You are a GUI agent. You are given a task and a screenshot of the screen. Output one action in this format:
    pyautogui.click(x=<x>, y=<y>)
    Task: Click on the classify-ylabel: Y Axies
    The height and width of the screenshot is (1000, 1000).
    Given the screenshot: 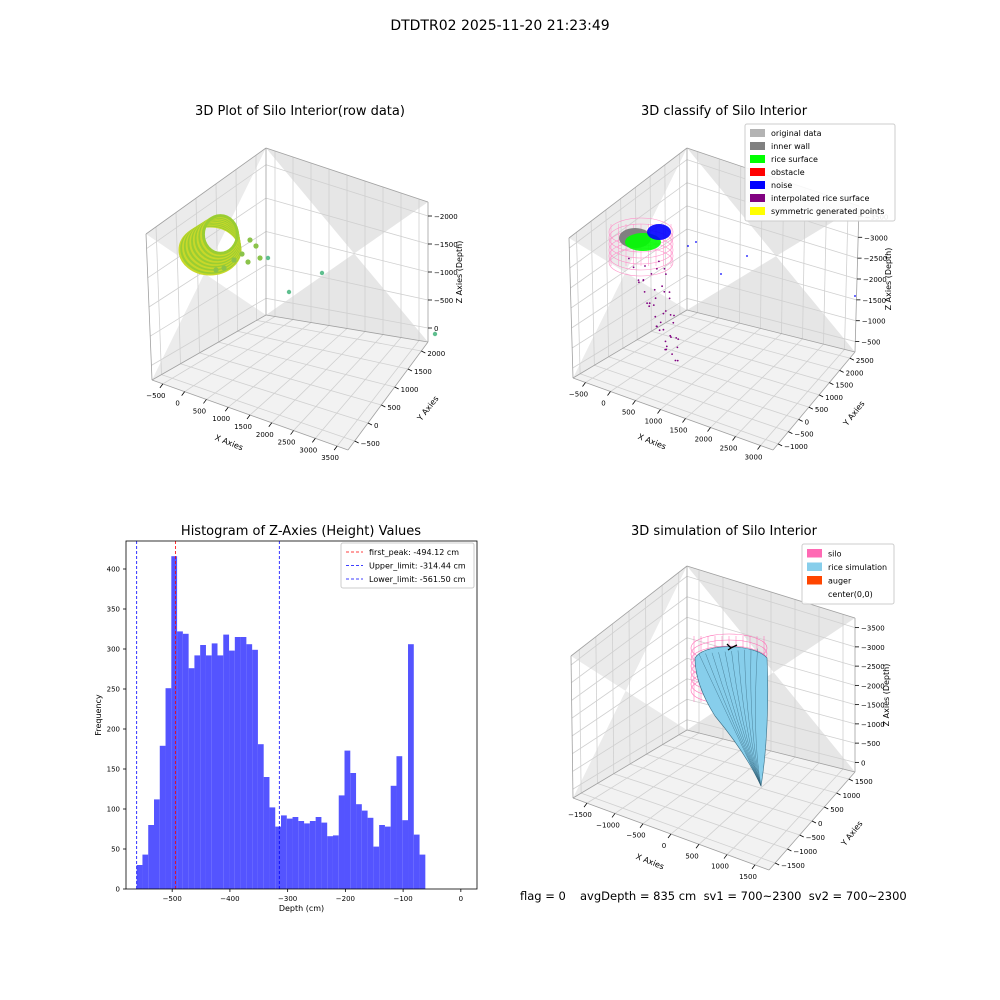 What is the action you would take?
    pyautogui.click(x=854, y=413)
    